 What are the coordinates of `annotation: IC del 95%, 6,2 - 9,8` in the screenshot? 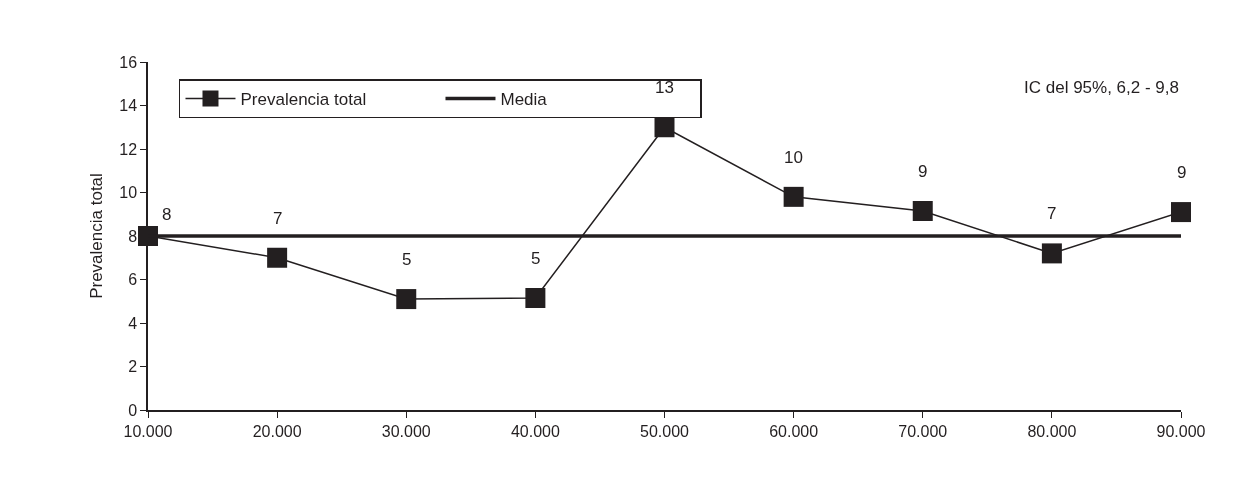 It's located at (1101, 87).